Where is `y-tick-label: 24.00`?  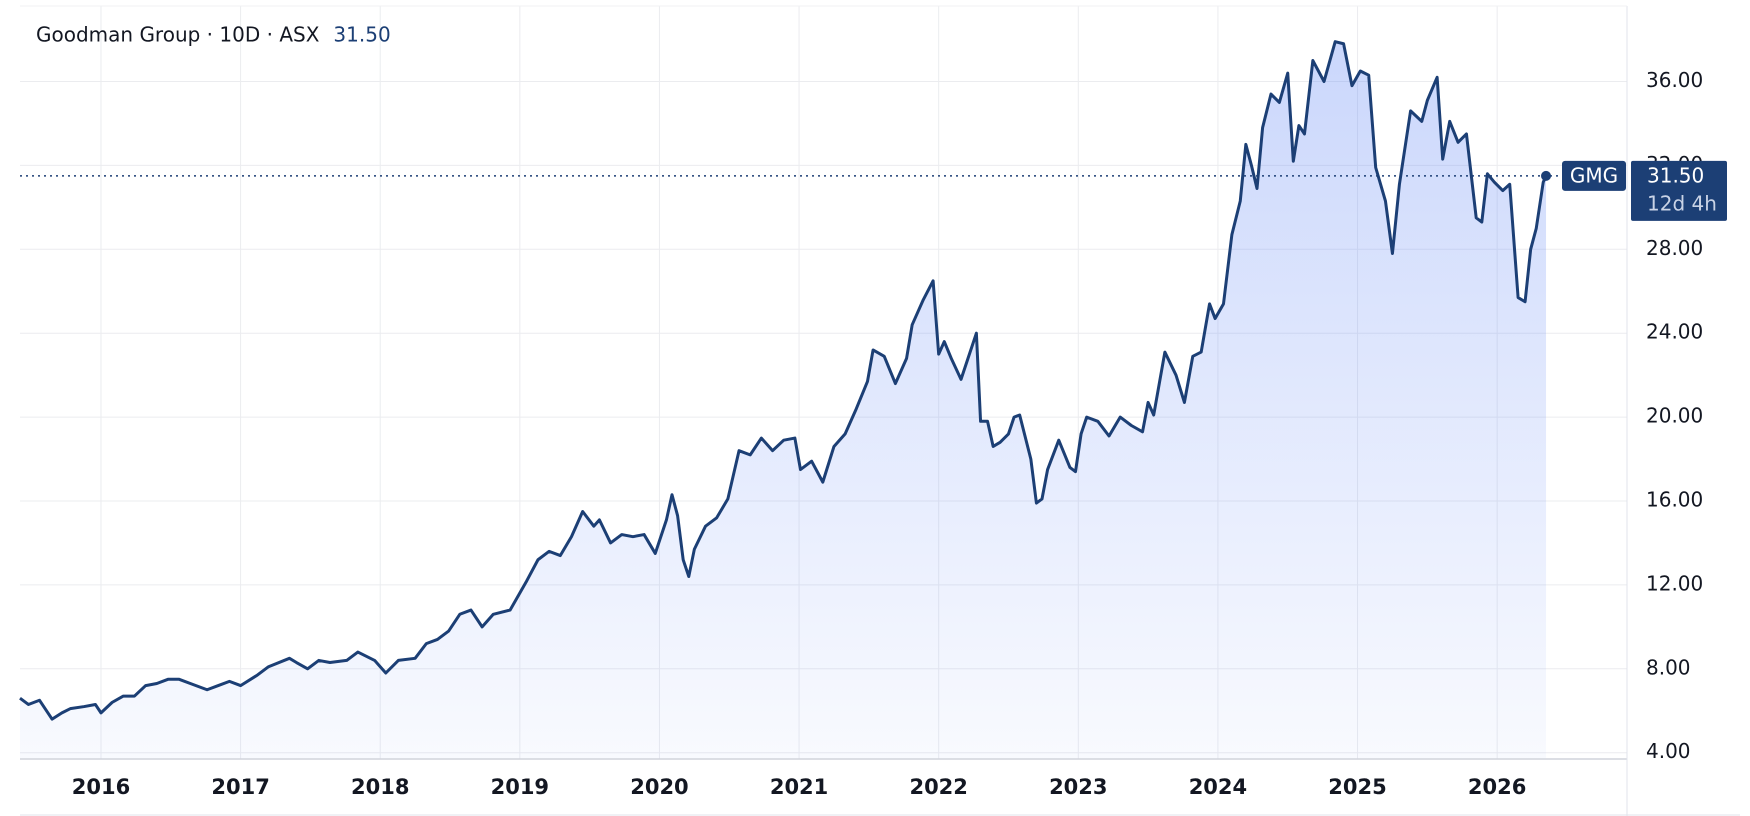
y-tick-label: 24.00 is located at coordinates (1674, 332).